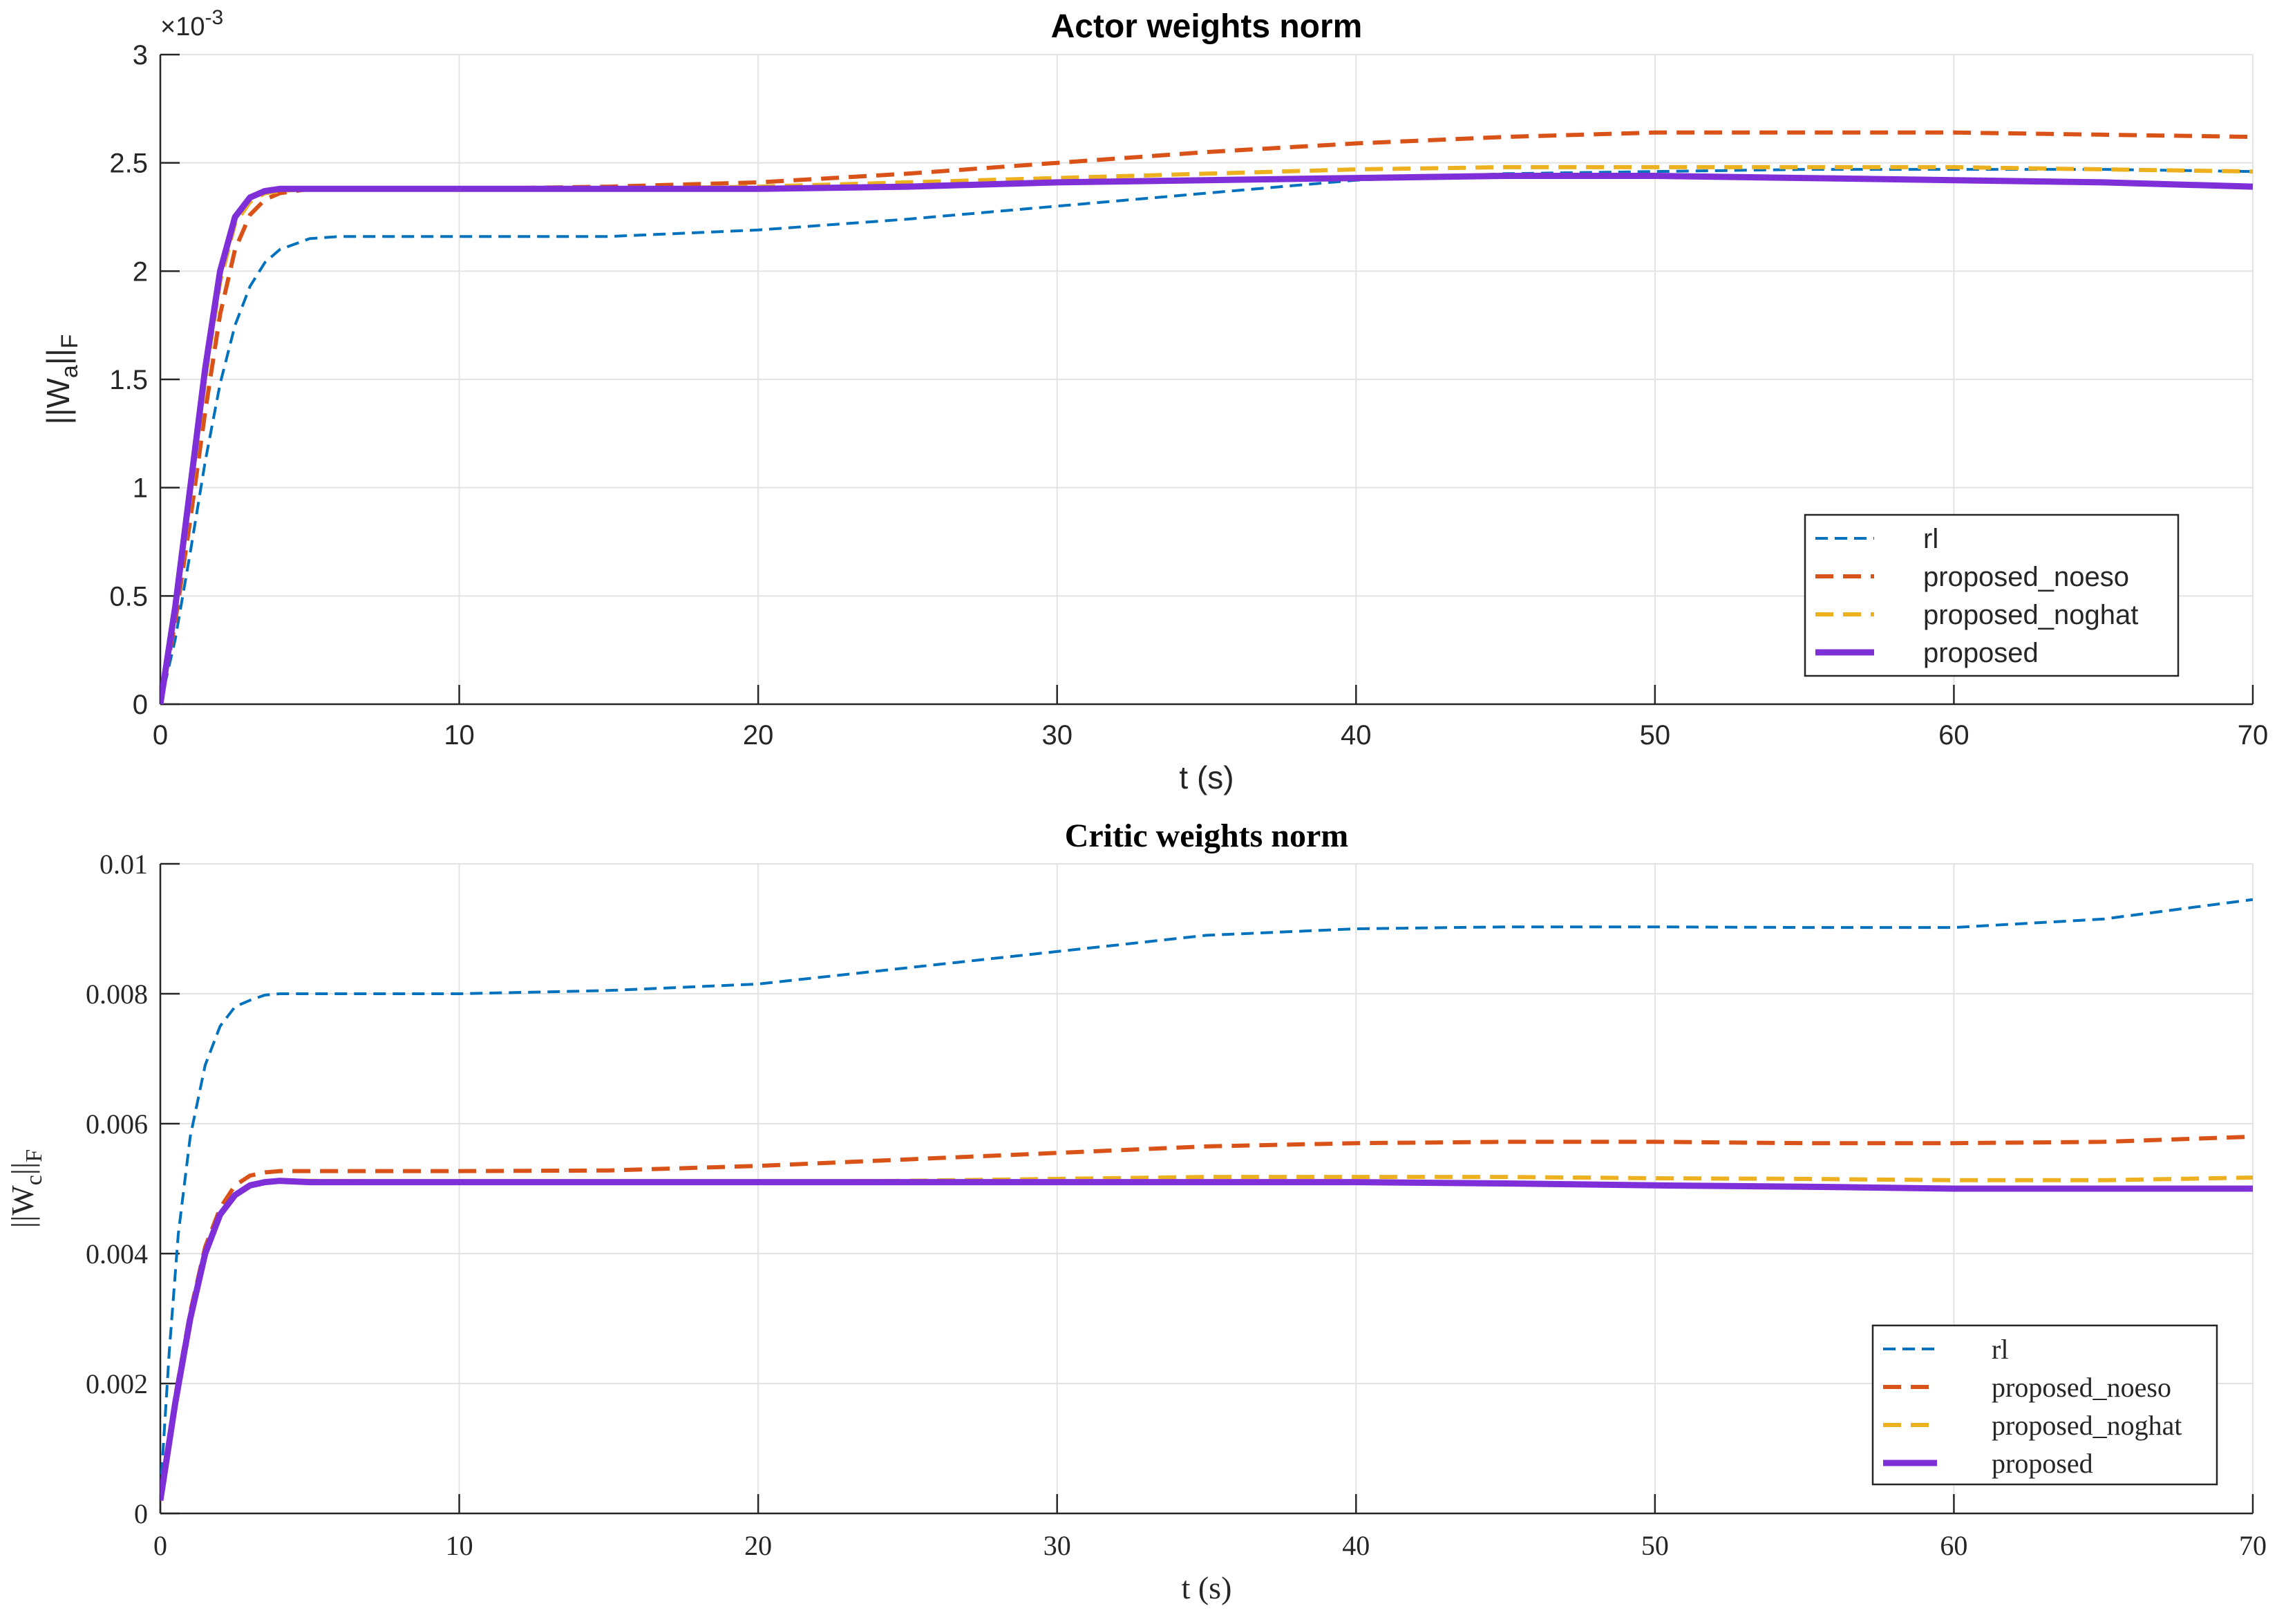 The image size is (2277, 1624). I want to click on y-tick-label: 0.008, so click(117, 994).